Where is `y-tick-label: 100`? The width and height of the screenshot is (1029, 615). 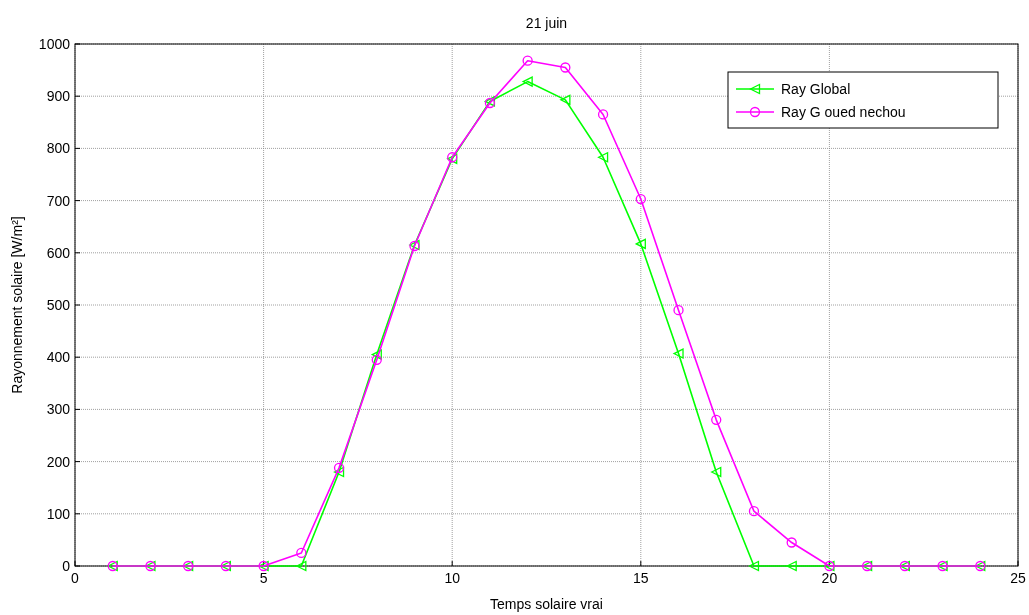 y-tick-label: 100 is located at coordinates (58, 513).